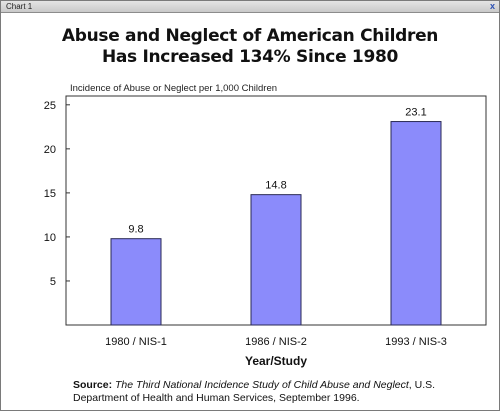  I want to click on x-axis: 1980 / NIS-1 1986 / NIS-2 1993 / NIS-3, so click(276, 342).